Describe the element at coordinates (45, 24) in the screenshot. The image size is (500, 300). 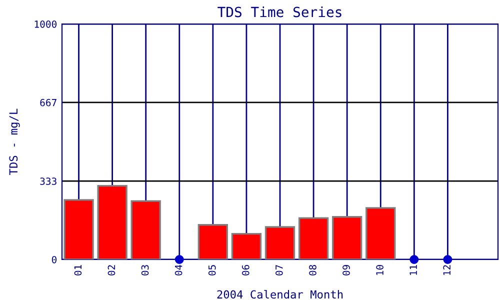
I see `y-tick-label: 1000` at that location.